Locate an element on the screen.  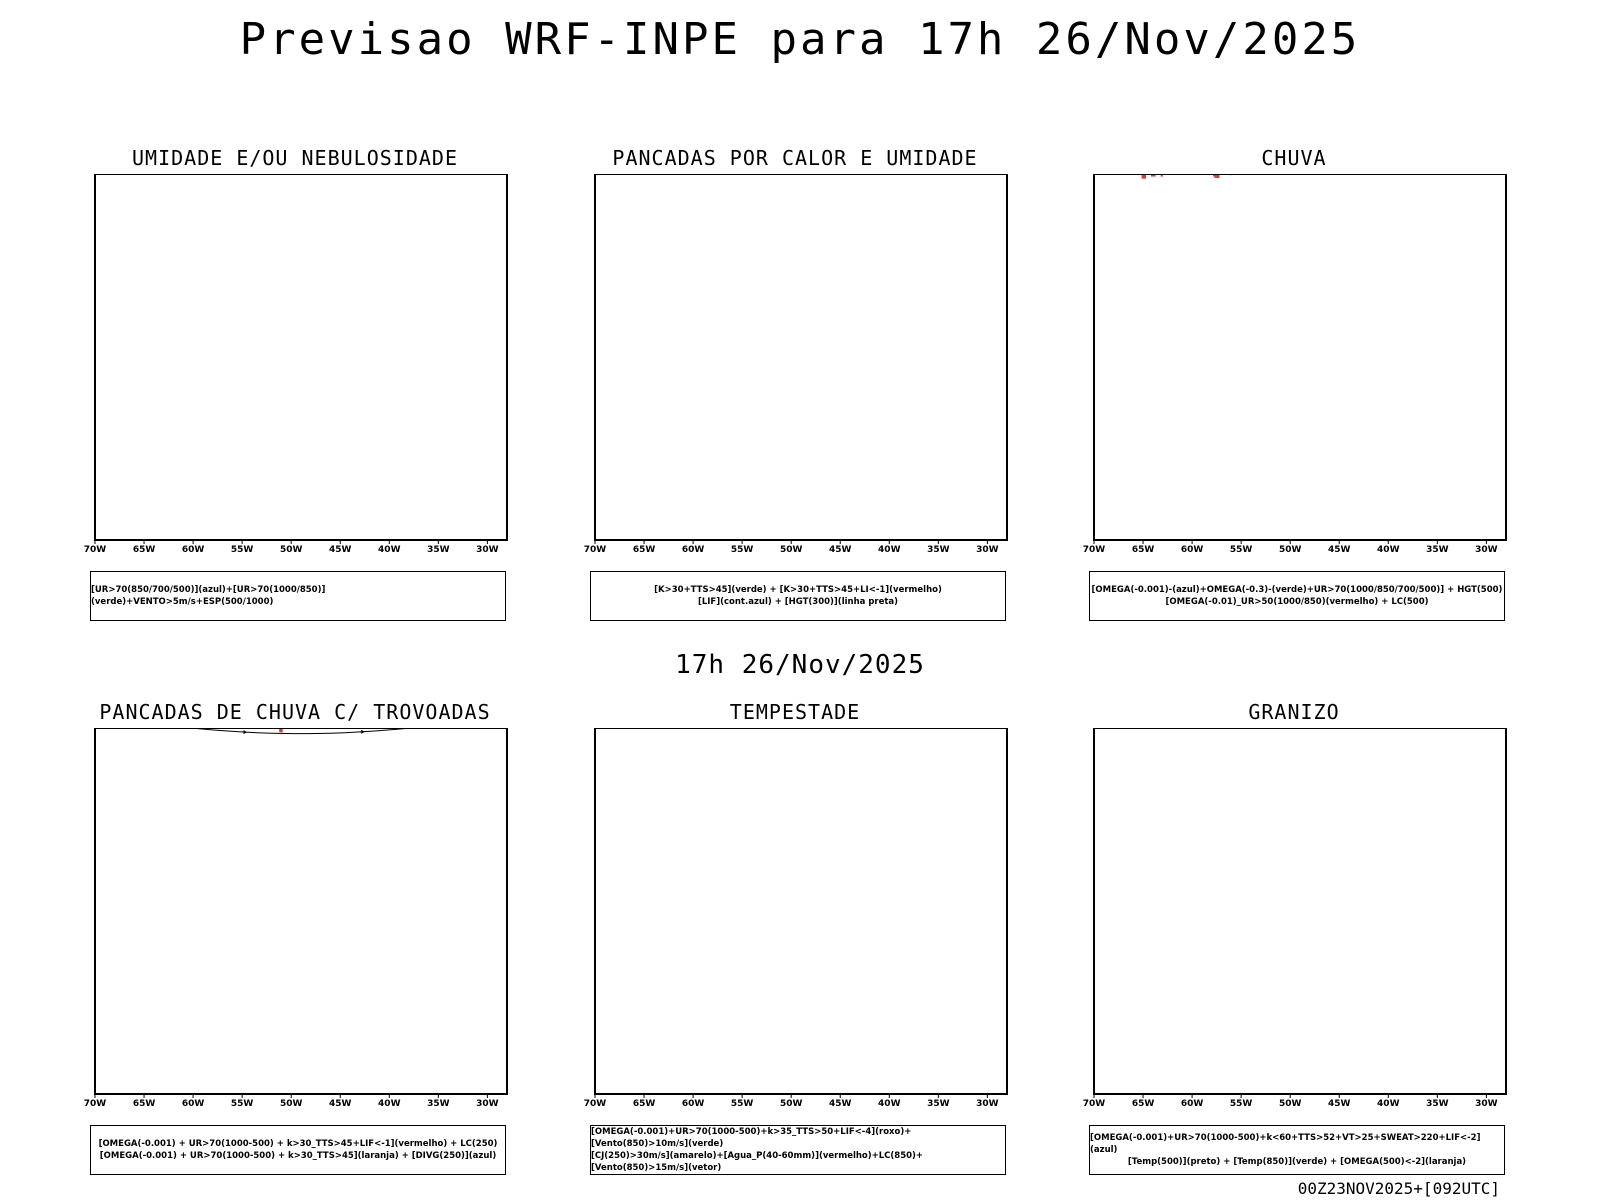
forecast-date-label: 17h 26/Nov/2025 is located at coordinates (800, 665).